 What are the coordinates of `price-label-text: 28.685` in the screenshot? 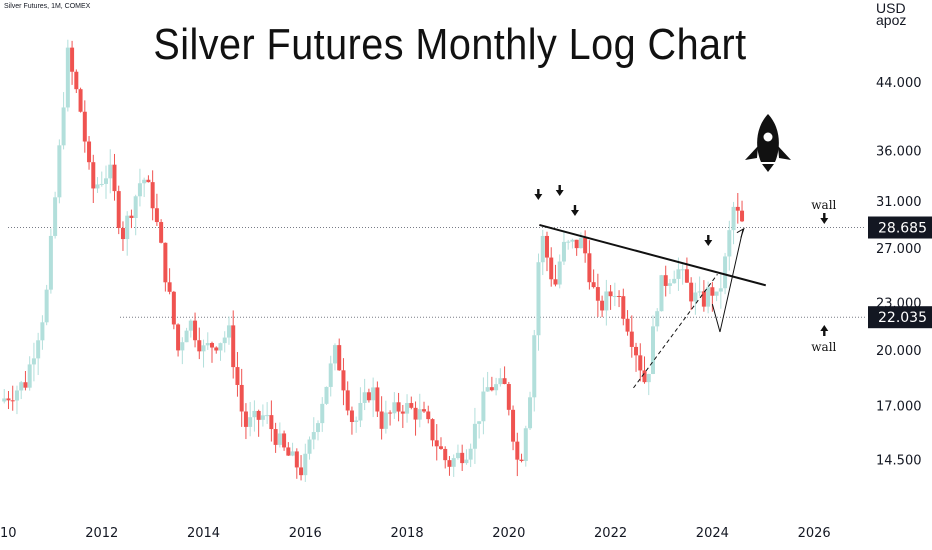 It's located at (902, 229).